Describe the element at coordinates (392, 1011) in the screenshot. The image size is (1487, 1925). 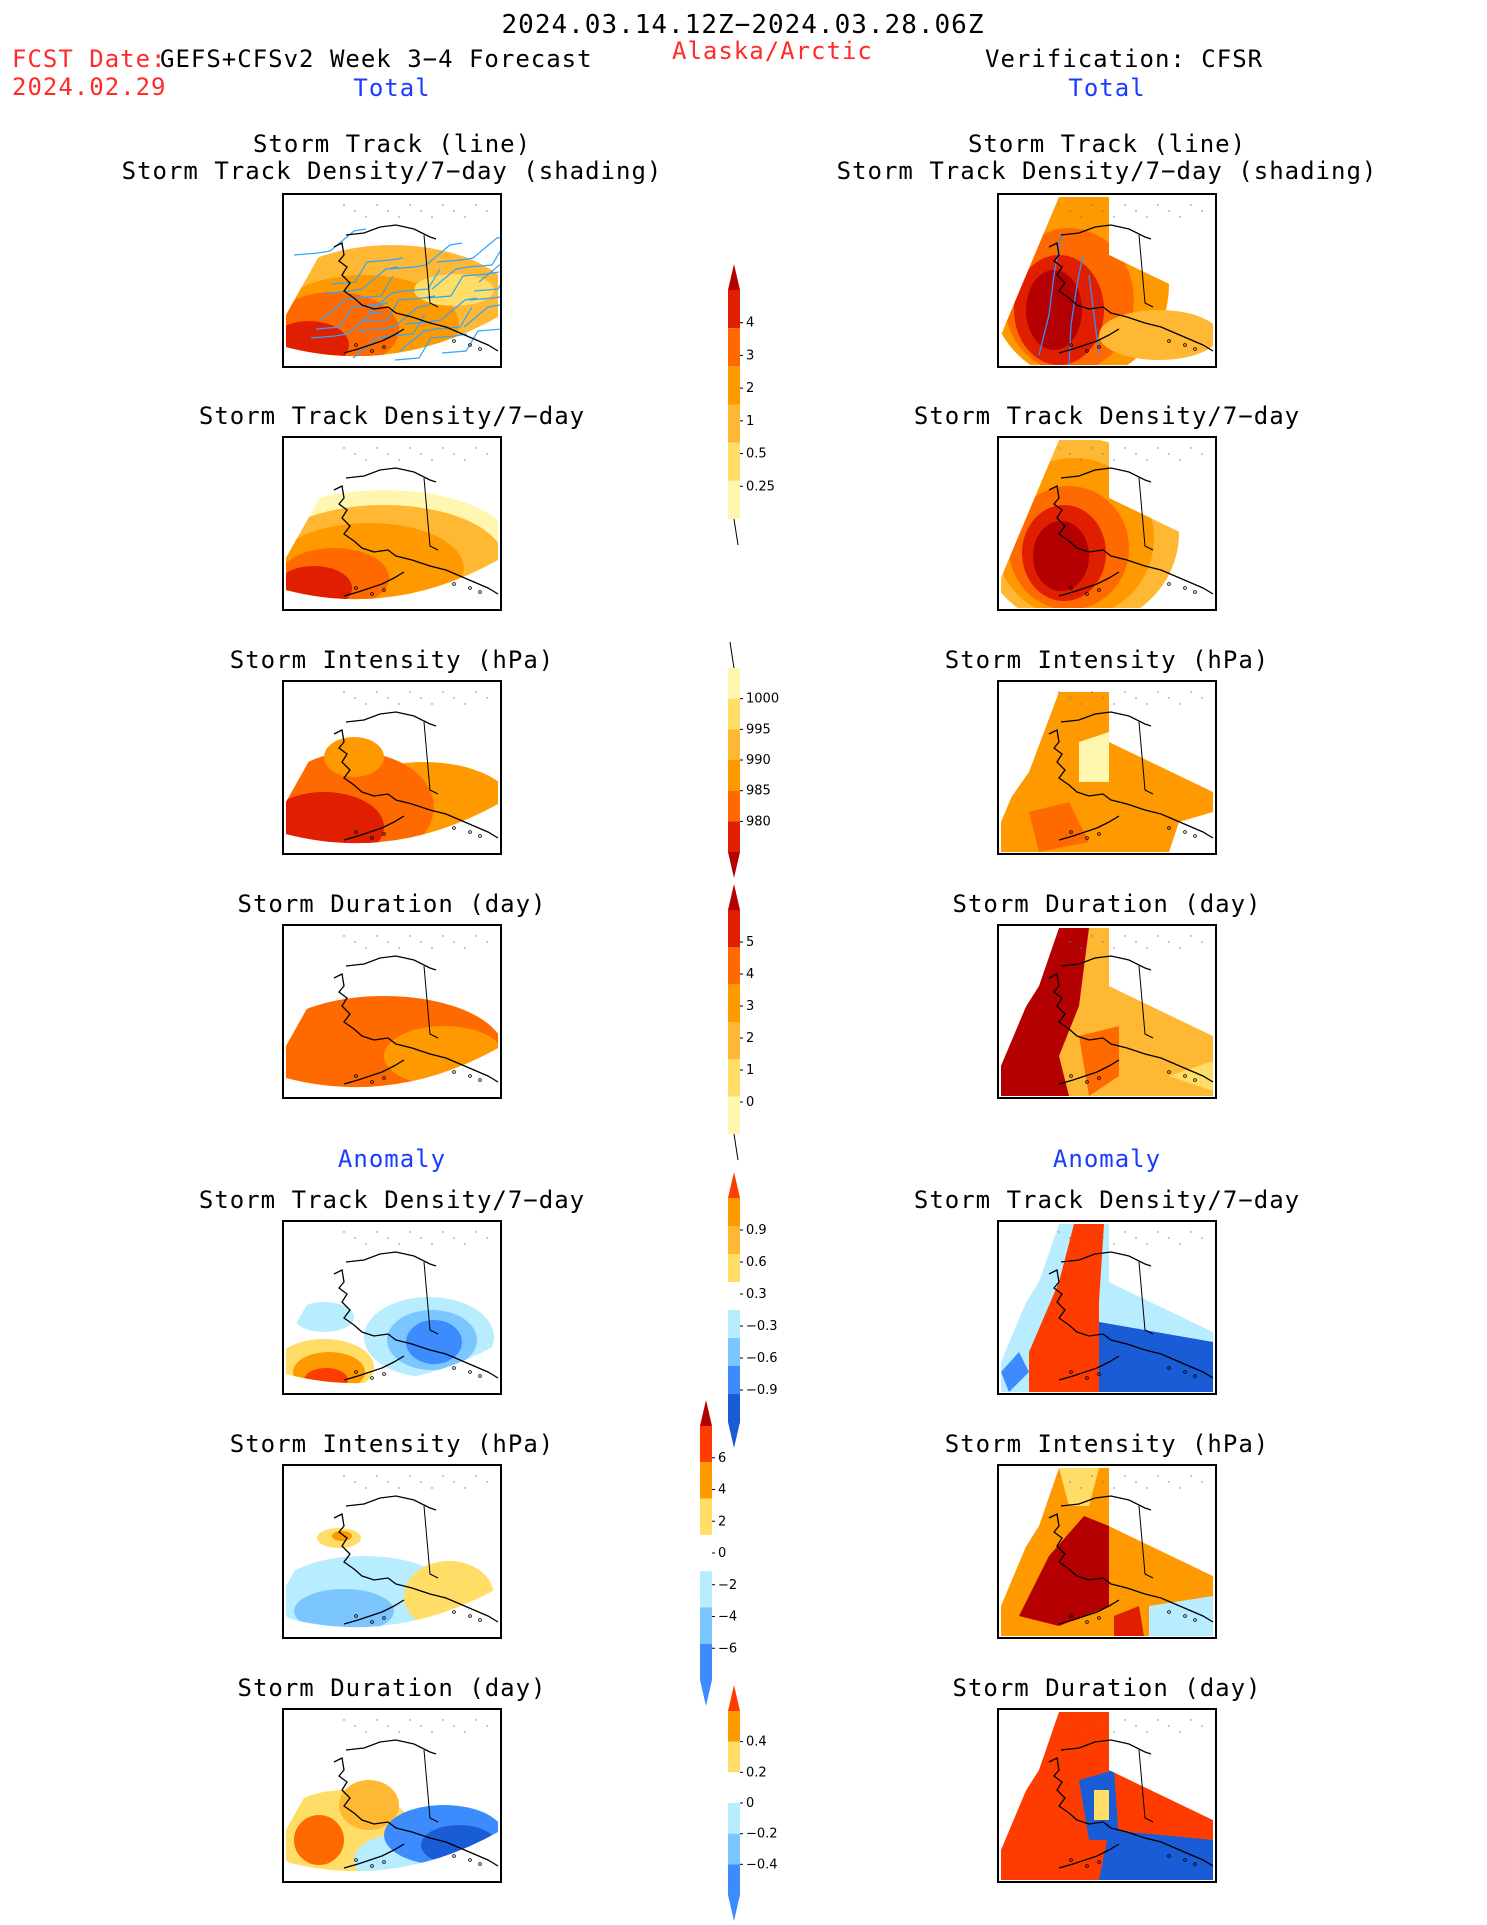
I see `map-left-duration` at that location.